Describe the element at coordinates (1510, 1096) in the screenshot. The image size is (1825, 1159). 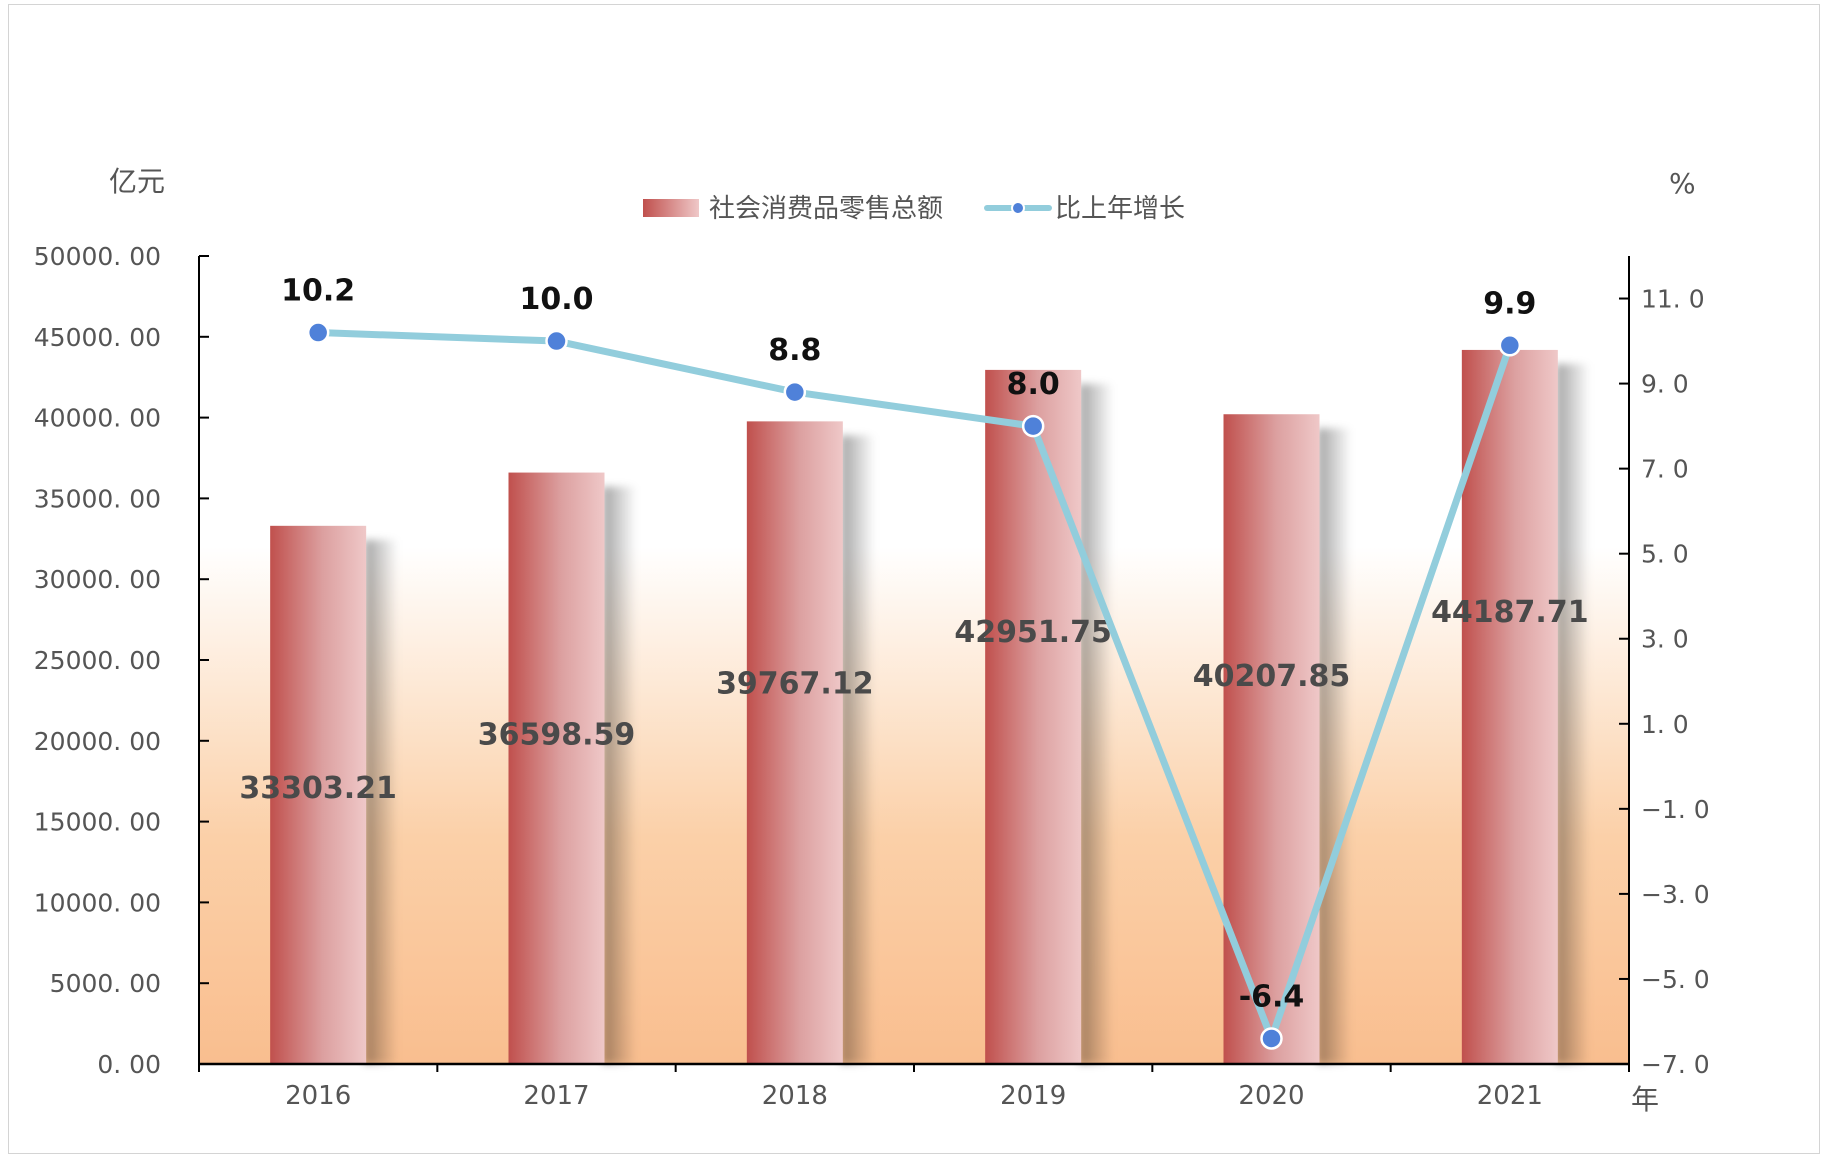
I see `x-axis-tick-label: 2021` at that location.